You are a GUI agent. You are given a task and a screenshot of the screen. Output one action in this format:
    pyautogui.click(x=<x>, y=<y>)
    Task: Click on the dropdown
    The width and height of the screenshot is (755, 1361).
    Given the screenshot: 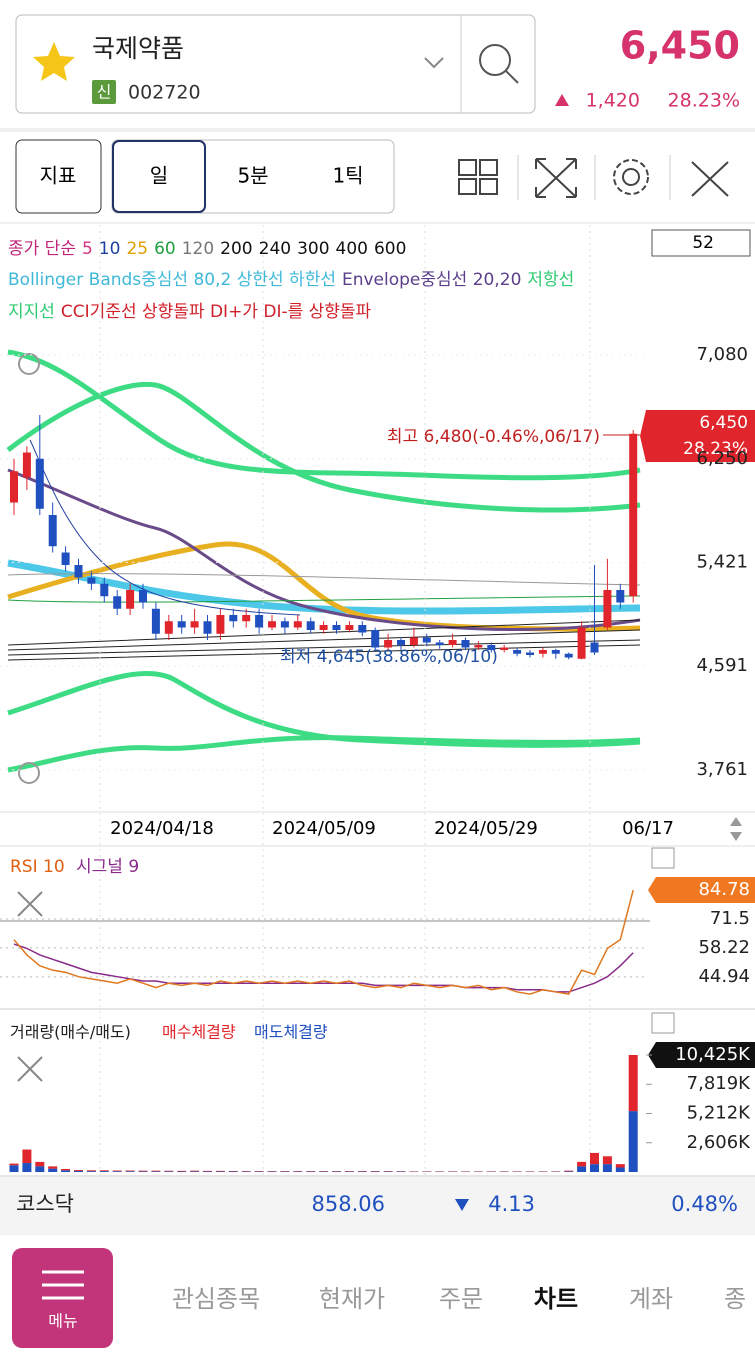 What is the action you would take?
    pyautogui.click(x=434, y=63)
    